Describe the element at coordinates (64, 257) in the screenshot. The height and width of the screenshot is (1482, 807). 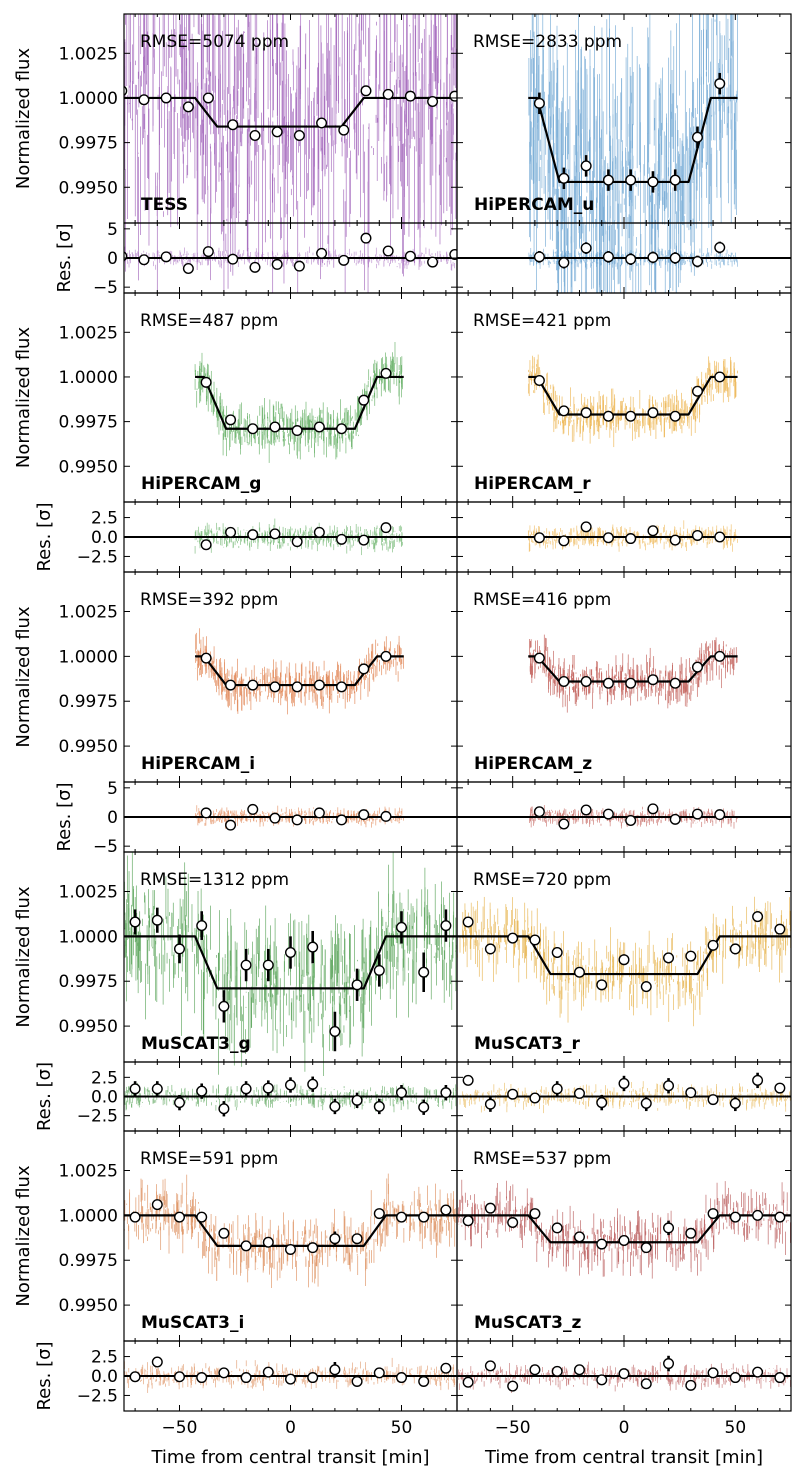
I see `residual-y-axis-label: Res. [σ]` at that location.